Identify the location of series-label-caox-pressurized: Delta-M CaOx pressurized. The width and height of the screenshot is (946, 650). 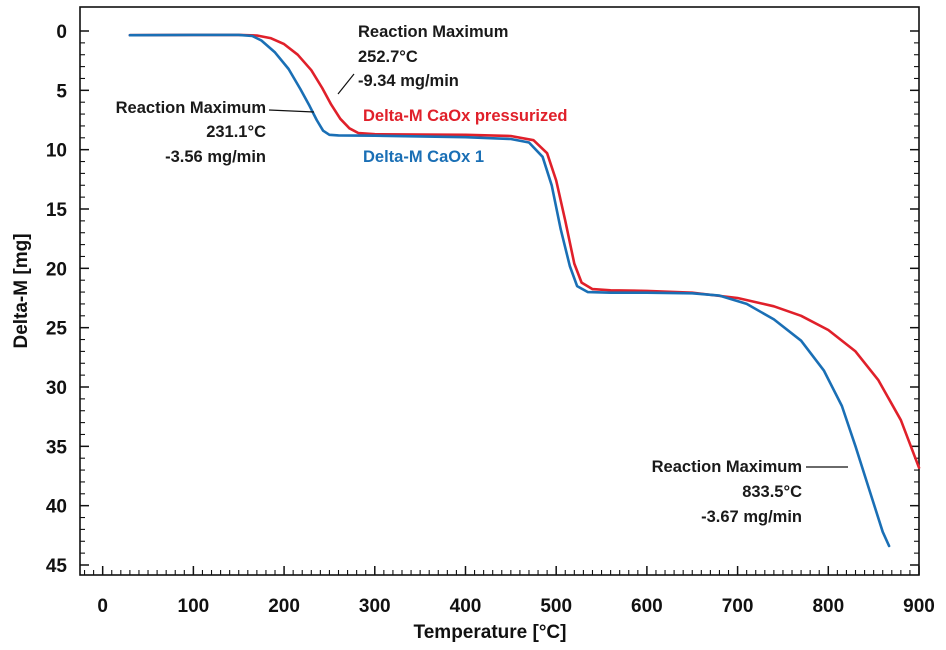
(465, 116).